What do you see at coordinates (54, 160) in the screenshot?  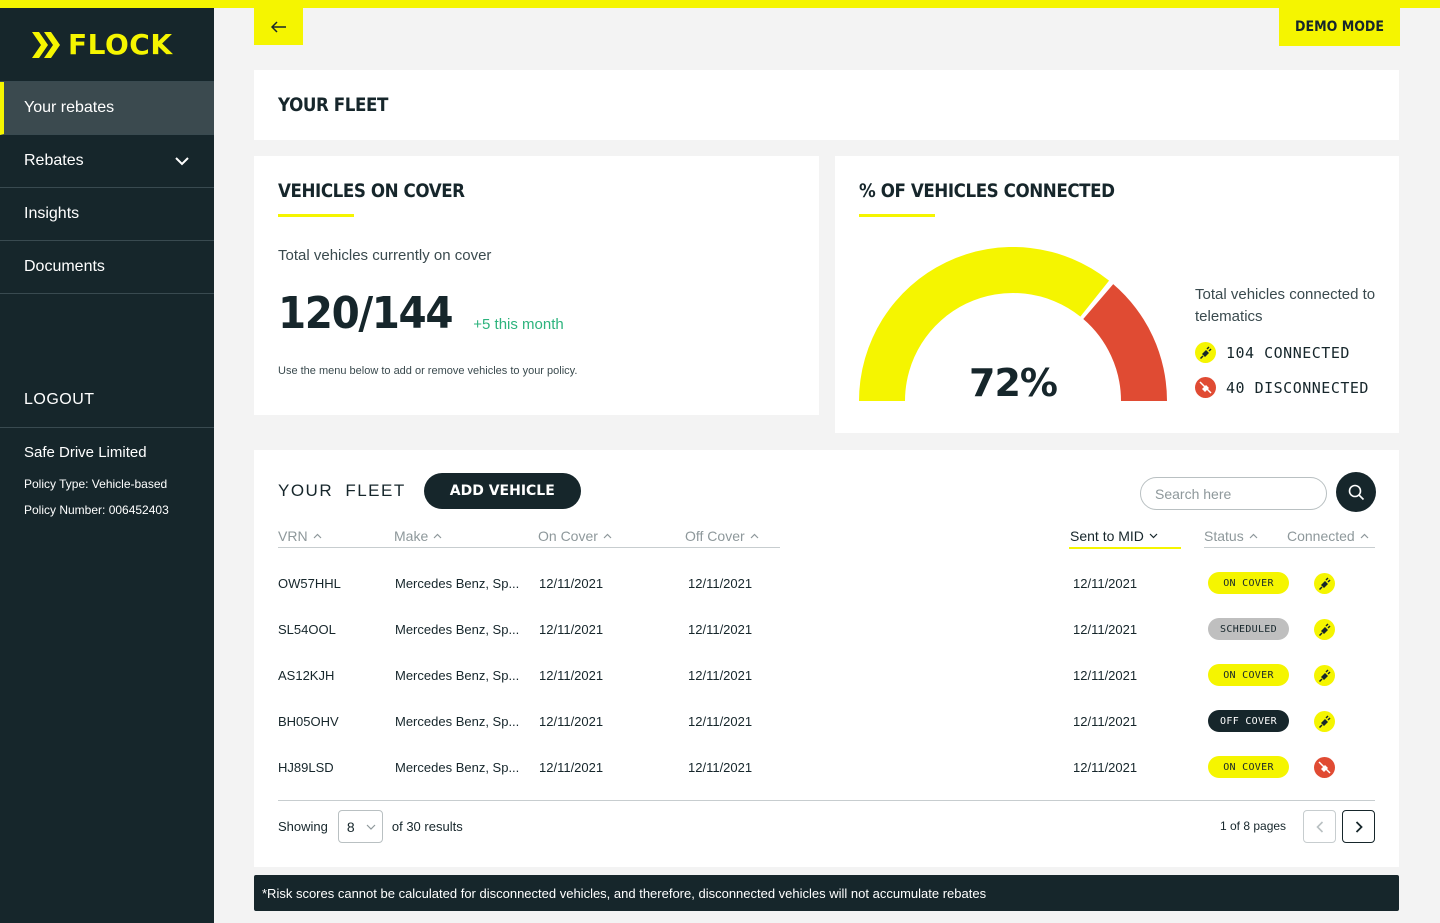 I see `sidebar-item-label: Rebates` at bounding box center [54, 160].